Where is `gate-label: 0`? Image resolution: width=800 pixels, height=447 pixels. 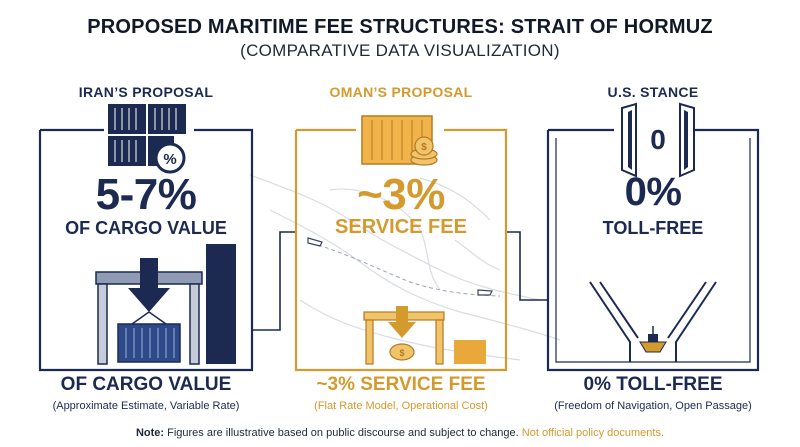 gate-label: 0 is located at coordinates (658, 139).